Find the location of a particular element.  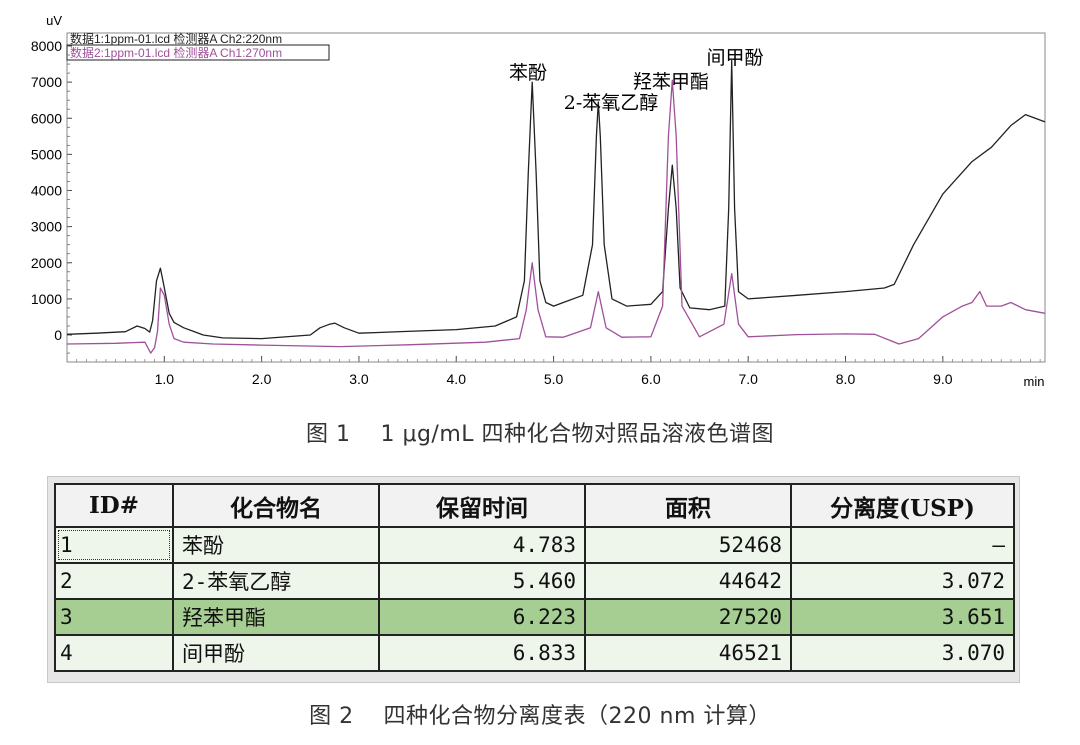

table-row: 1 苯酚 4.783 52468 — is located at coordinates (534, 545).